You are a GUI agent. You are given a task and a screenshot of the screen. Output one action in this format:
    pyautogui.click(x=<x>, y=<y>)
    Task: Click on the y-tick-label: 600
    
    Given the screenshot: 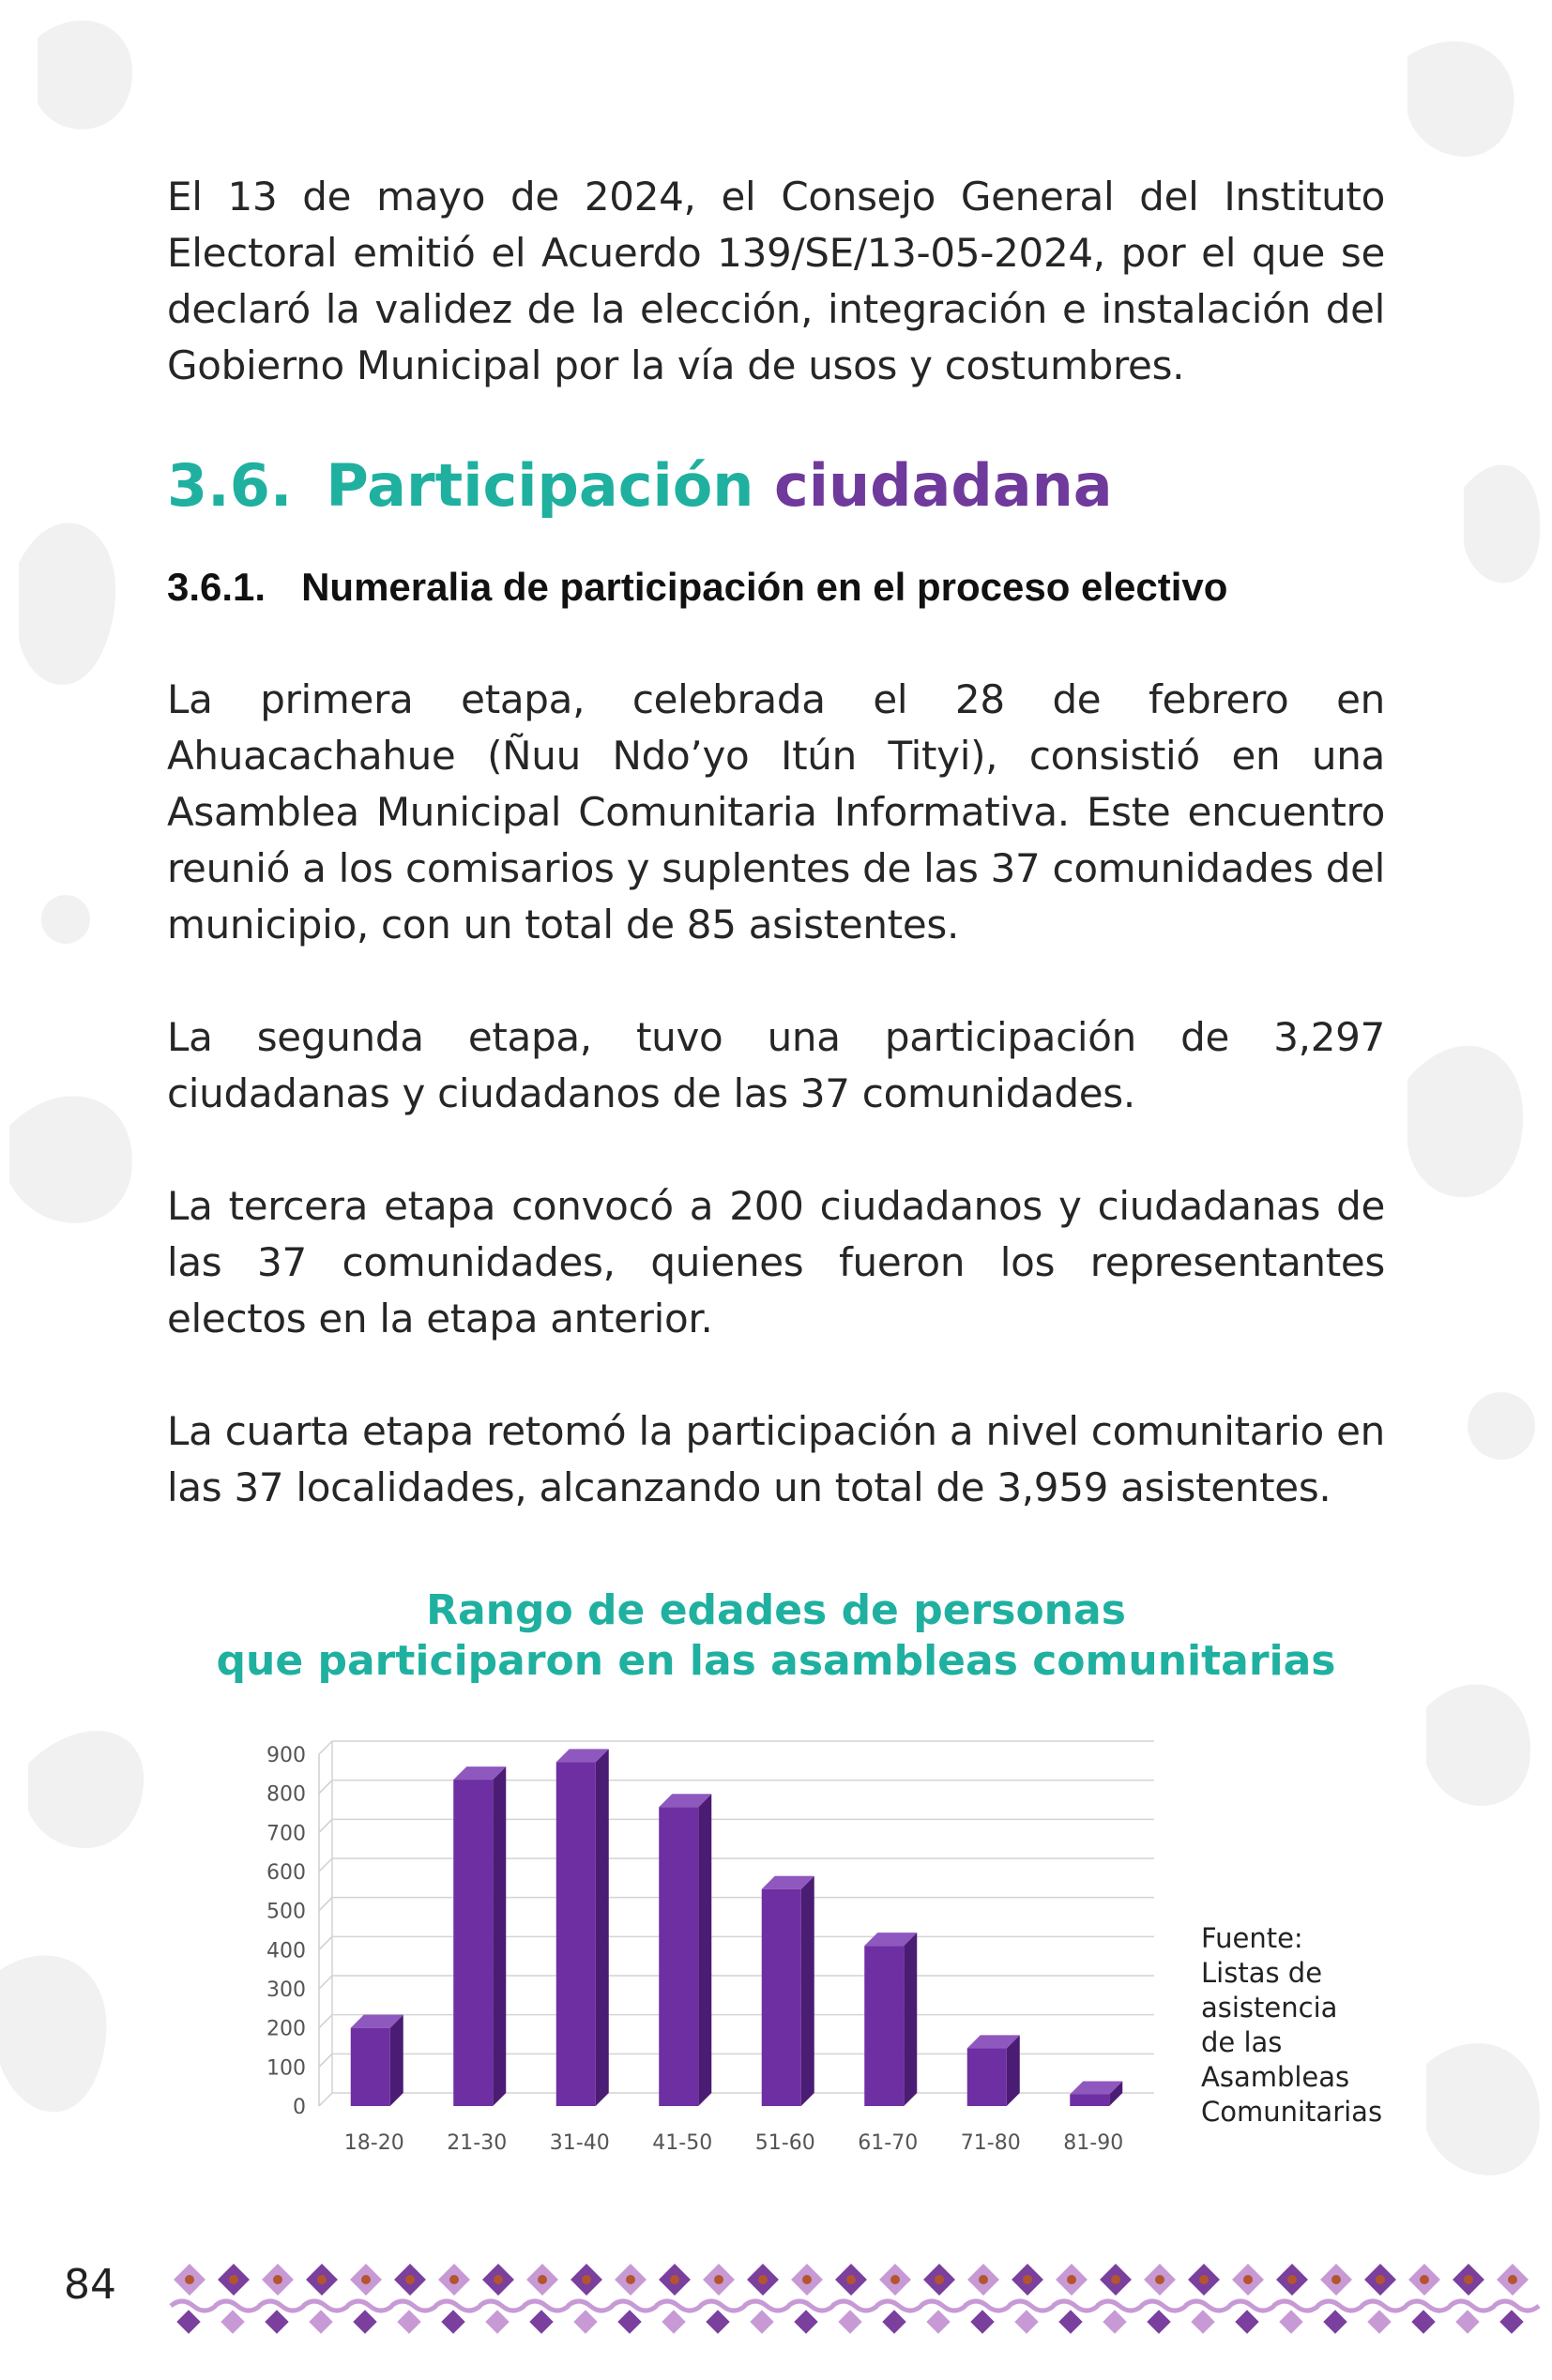 What is the action you would take?
    pyautogui.click(x=286, y=1873)
    